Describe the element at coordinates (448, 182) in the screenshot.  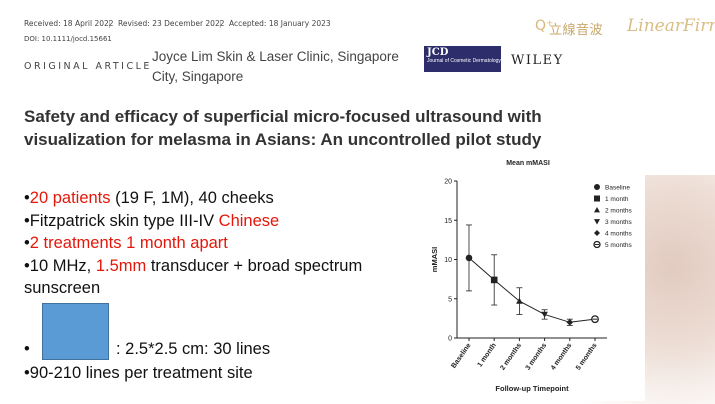
I see `y-tick-label: 20` at that location.